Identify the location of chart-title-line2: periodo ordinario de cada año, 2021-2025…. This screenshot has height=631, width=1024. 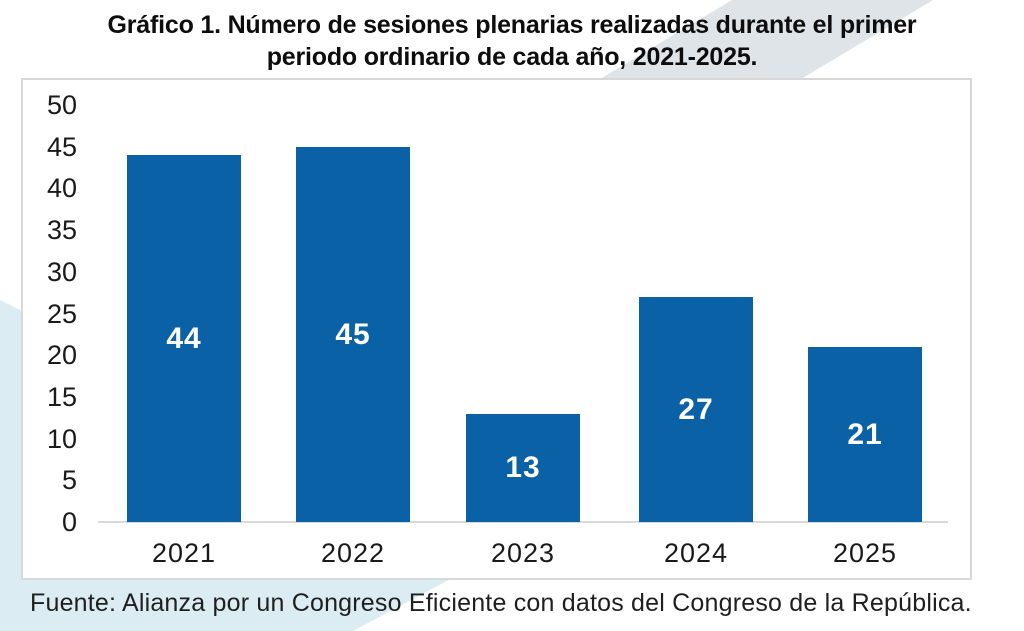
(512, 57).